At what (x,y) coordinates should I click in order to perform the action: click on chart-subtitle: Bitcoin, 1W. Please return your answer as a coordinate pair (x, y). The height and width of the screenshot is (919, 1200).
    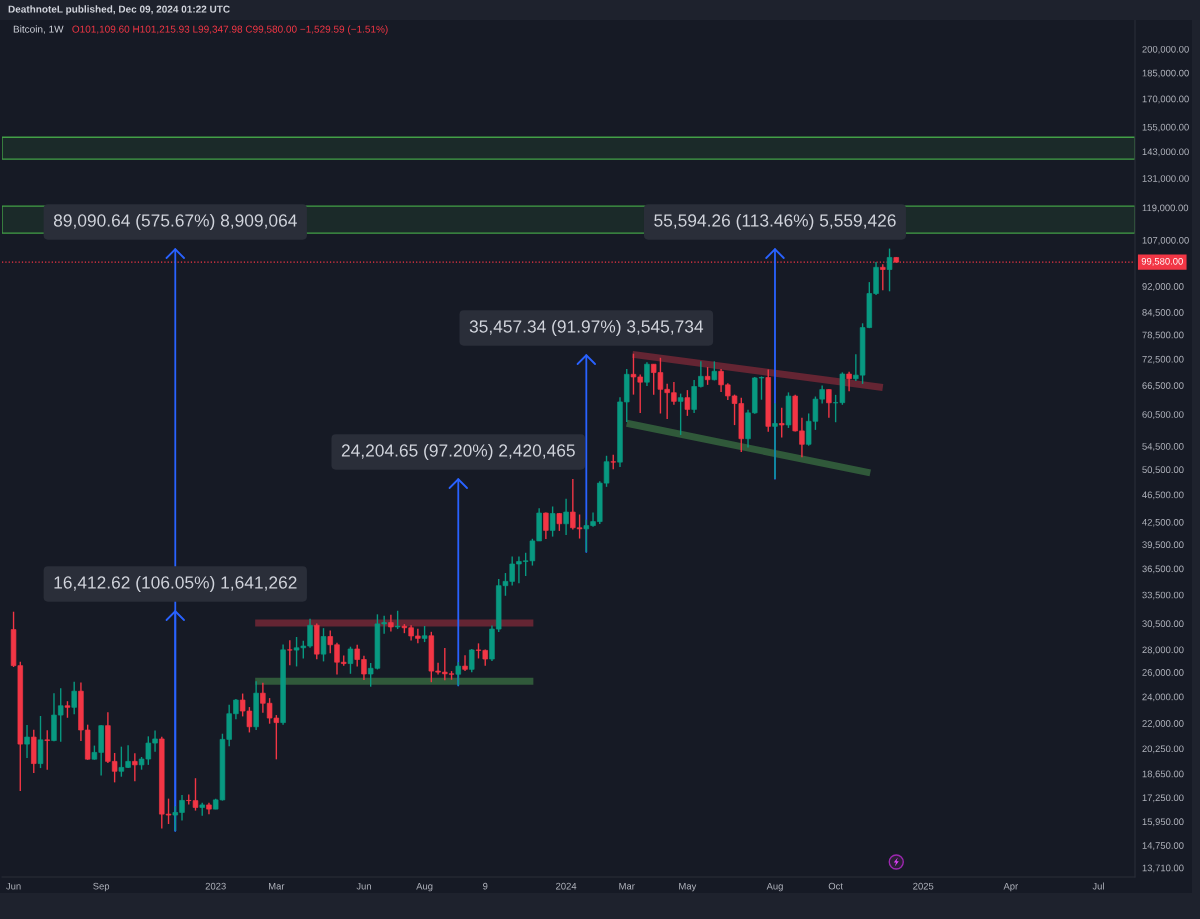
    Looking at the image, I should click on (38, 29).